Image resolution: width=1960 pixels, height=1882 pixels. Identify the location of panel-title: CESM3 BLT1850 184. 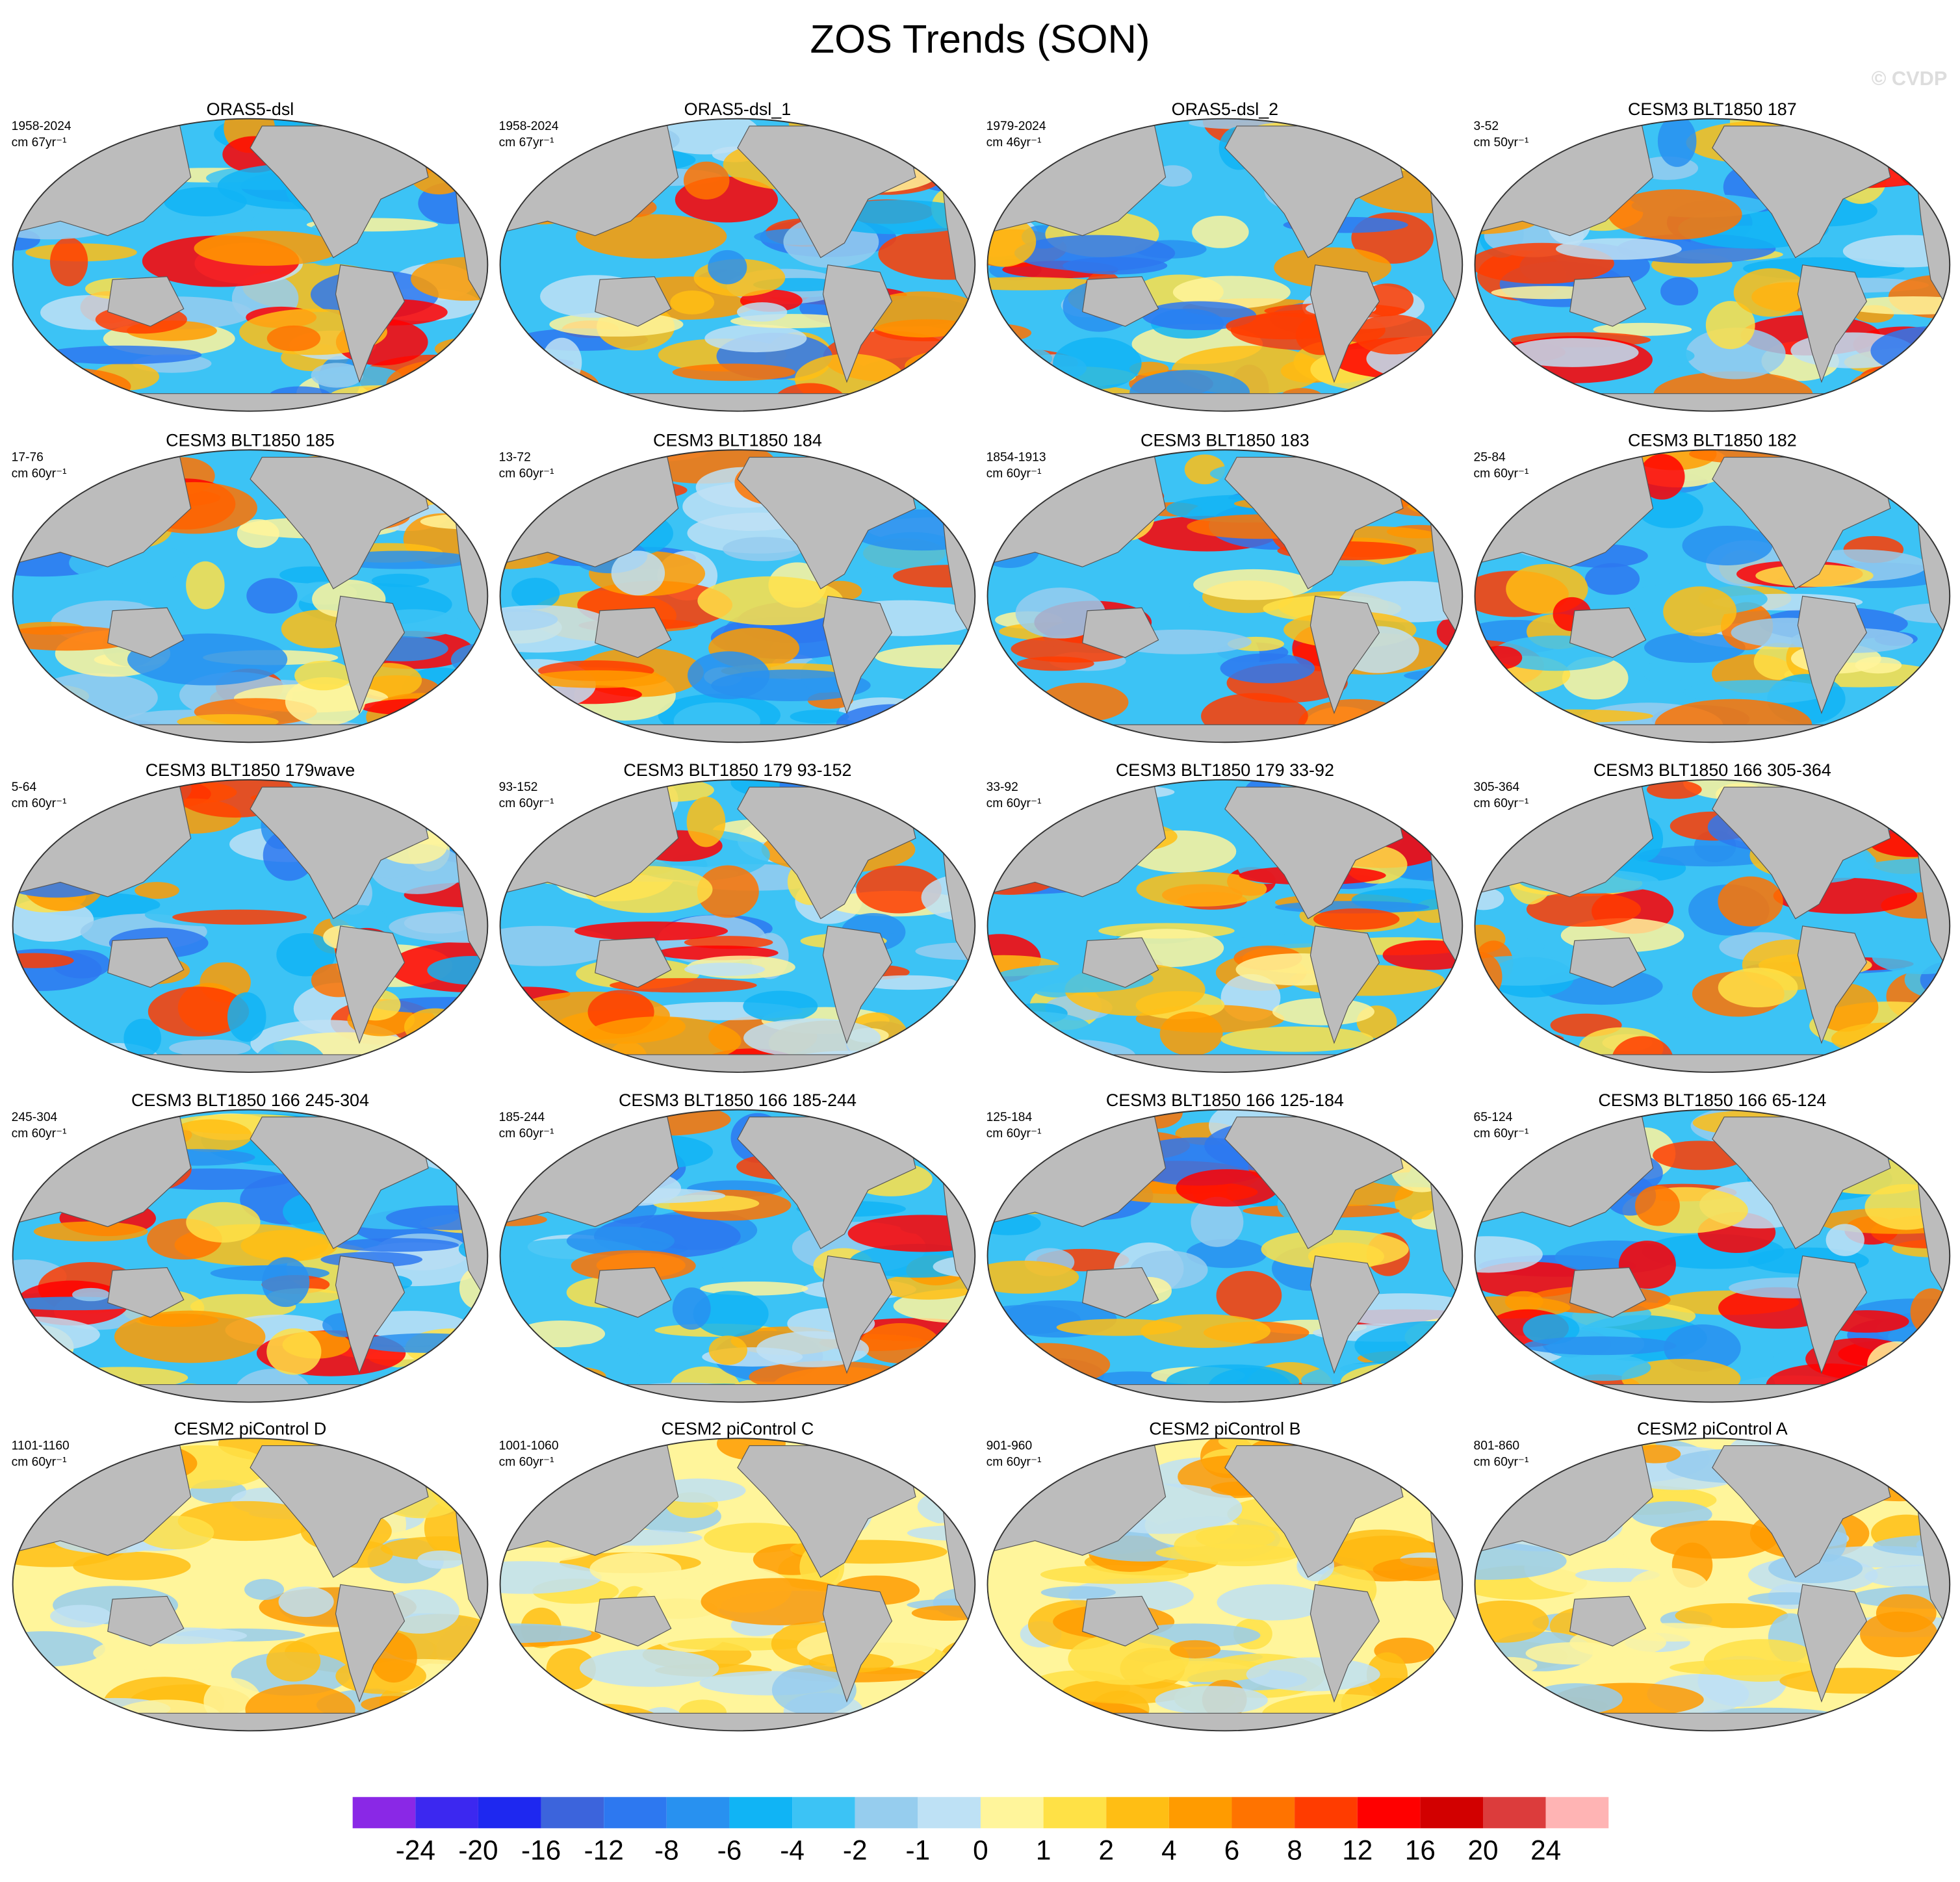
(737, 440).